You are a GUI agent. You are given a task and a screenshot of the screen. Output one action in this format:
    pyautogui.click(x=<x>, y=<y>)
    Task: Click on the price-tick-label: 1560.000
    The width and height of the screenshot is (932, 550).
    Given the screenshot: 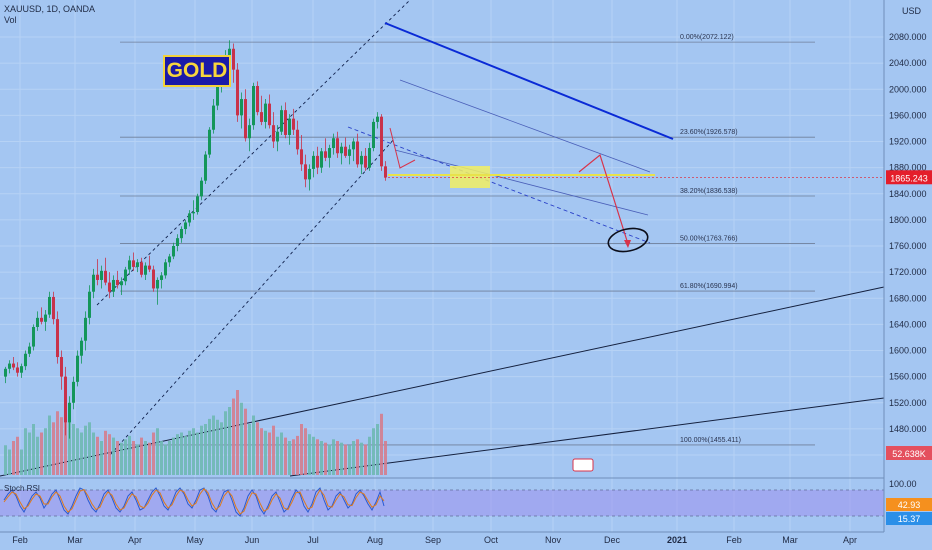 What is the action you would take?
    pyautogui.click(x=908, y=377)
    